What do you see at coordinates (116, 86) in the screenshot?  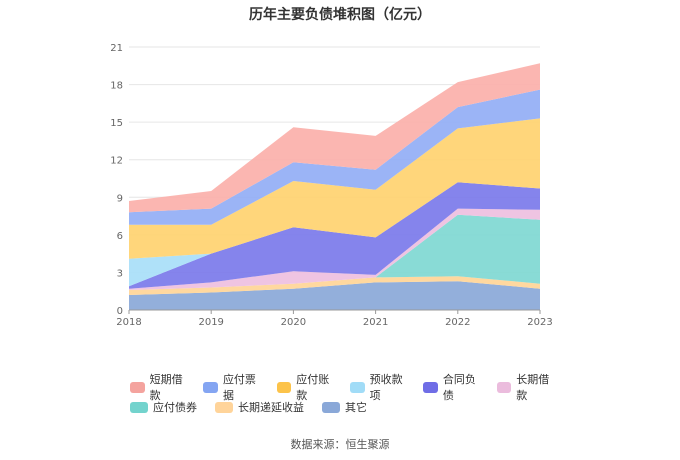 I see `y-tick-label: 18` at bounding box center [116, 86].